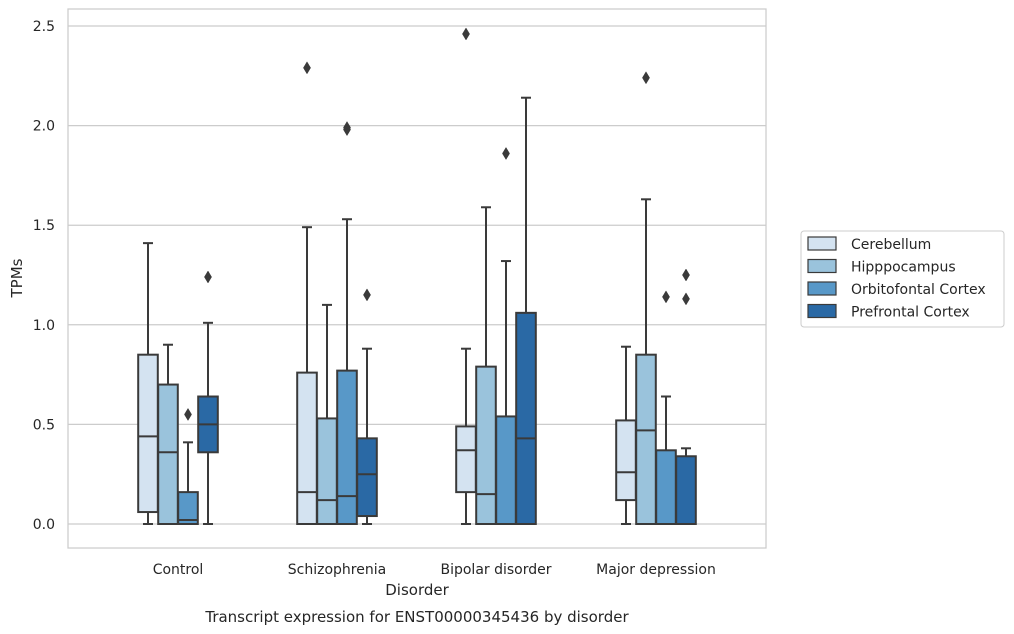 This screenshot has height=634, width=1014. What do you see at coordinates (44, 525) in the screenshot?
I see `y-tick-label: 0.0` at bounding box center [44, 525].